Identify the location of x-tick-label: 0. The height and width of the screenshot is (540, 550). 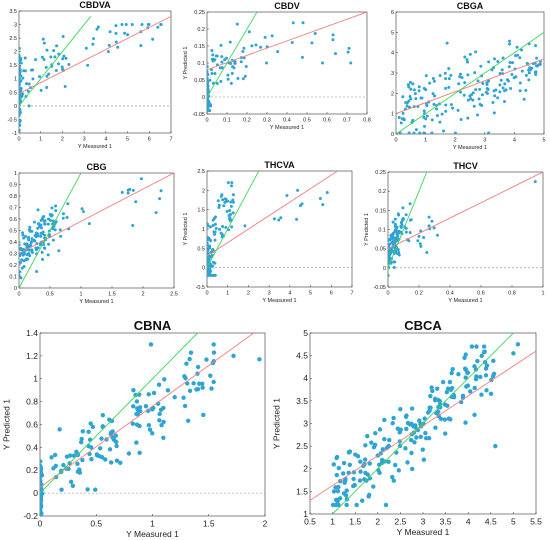
(18, 140).